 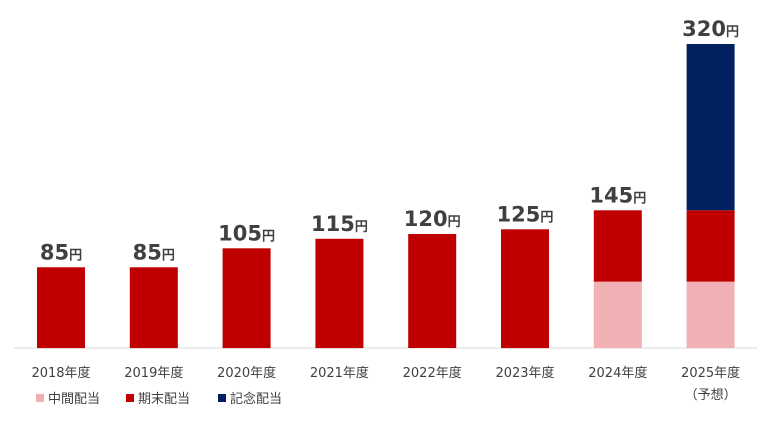 I want to click on total-label-0: 85円, so click(x=61, y=252).